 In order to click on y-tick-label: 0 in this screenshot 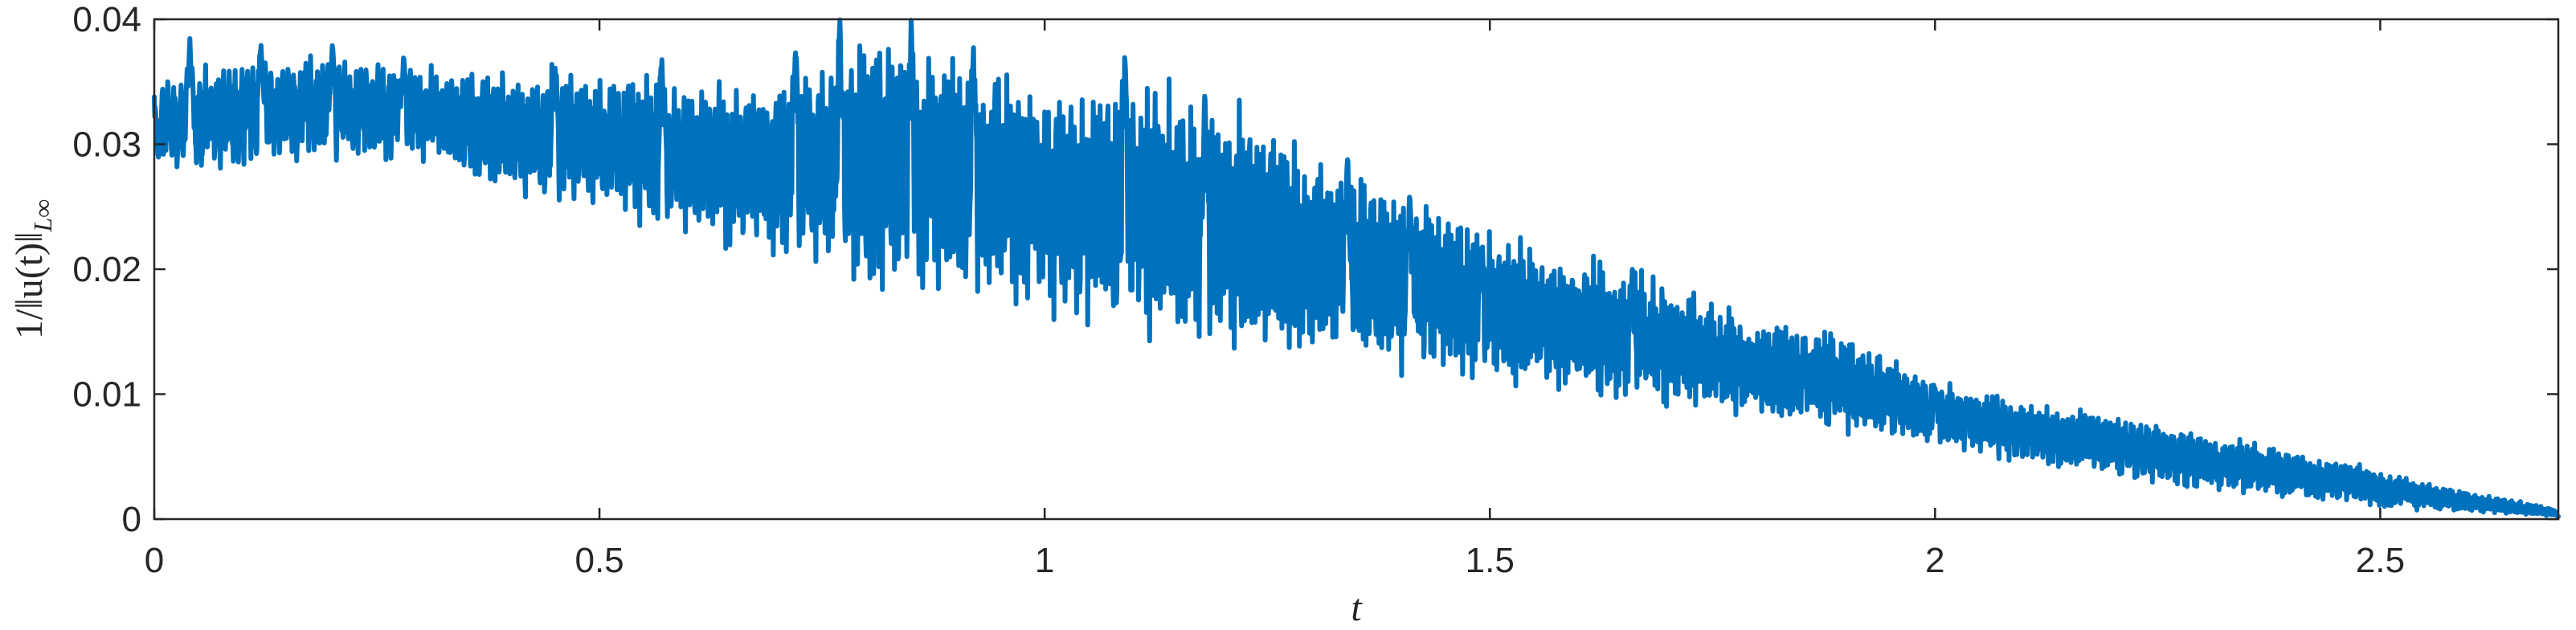, I will do `click(131, 520)`.